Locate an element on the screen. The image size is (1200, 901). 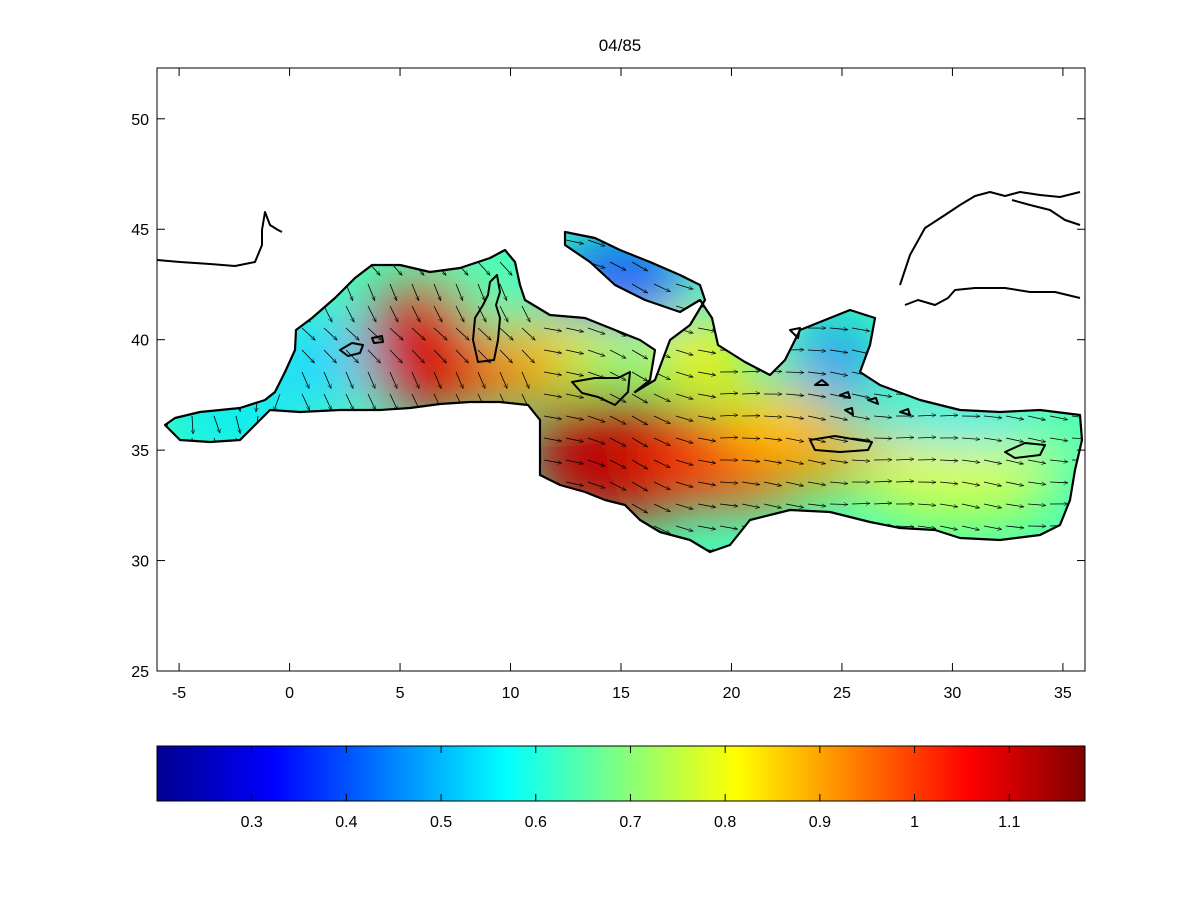
atlantic-coast is located at coordinates (219, 239).